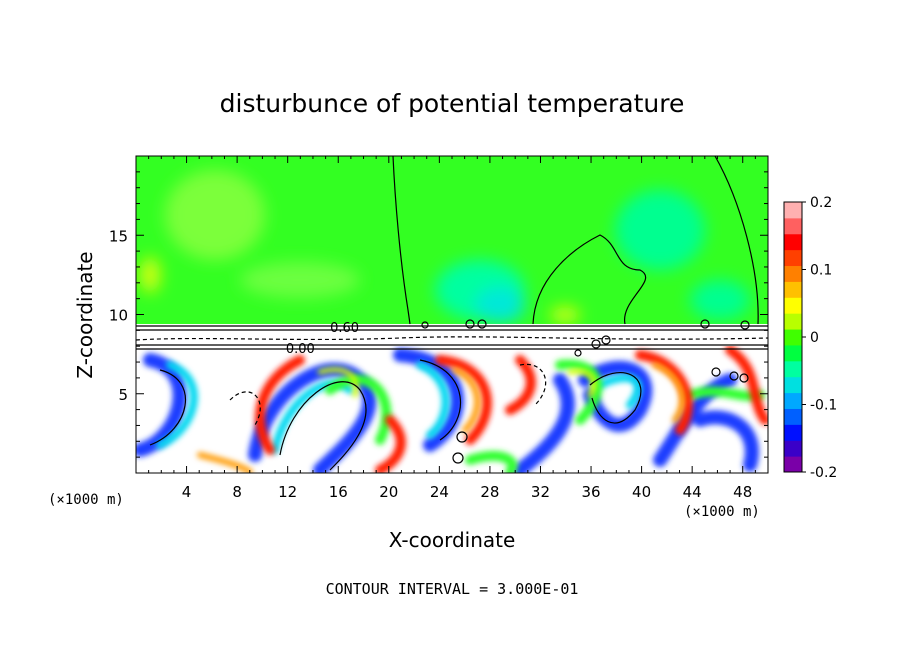 This screenshot has width=904, height=654. What do you see at coordinates (344, 328) in the screenshot?
I see `contour-label: 0.60` at bounding box center [344, 328].